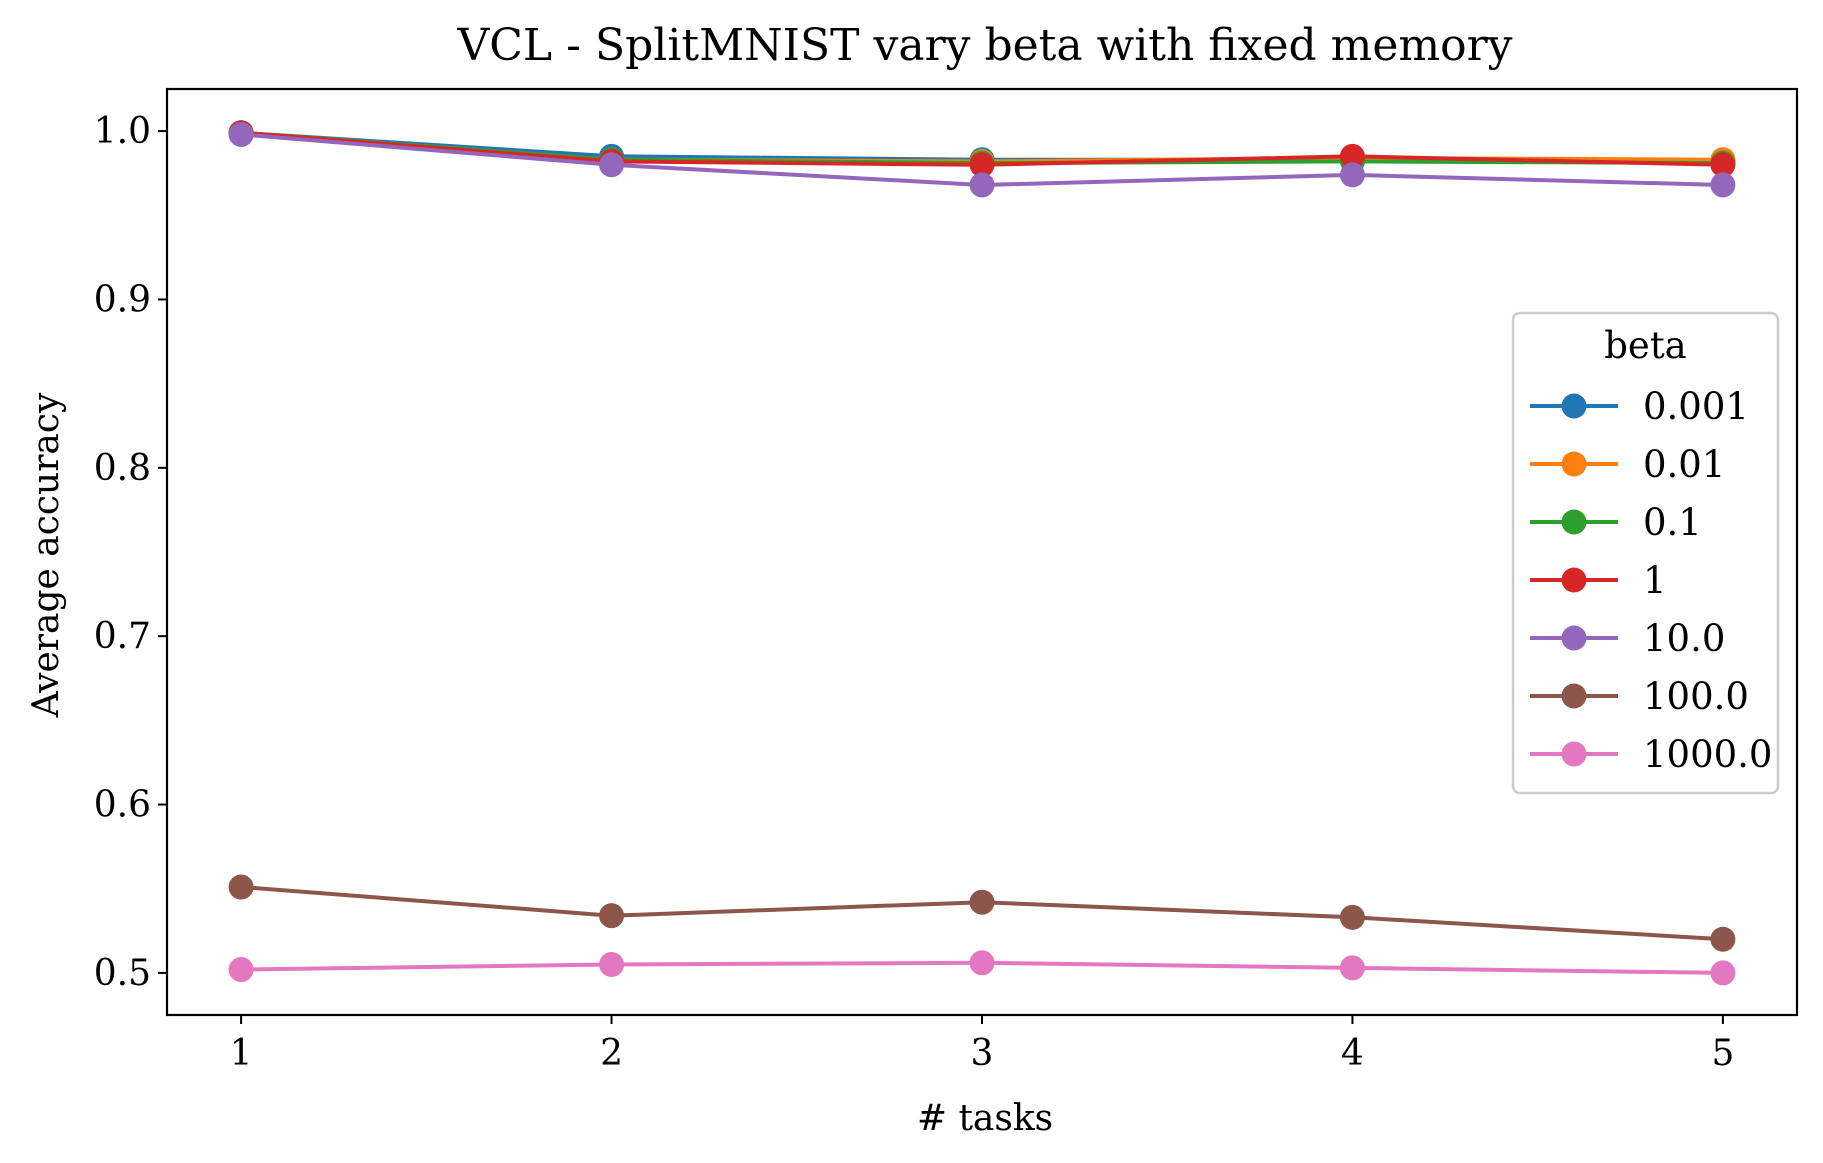 The image size is (1823, 1163). I want to click on x-tick-label: 5, so click(1722, 1053).